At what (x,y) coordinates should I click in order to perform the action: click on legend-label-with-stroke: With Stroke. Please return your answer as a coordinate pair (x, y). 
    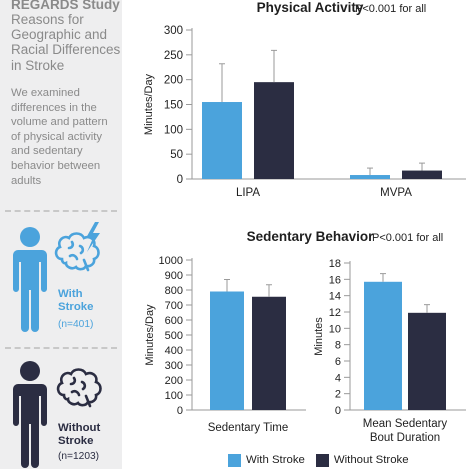
    Looking at the image, I should click on (275, 460).